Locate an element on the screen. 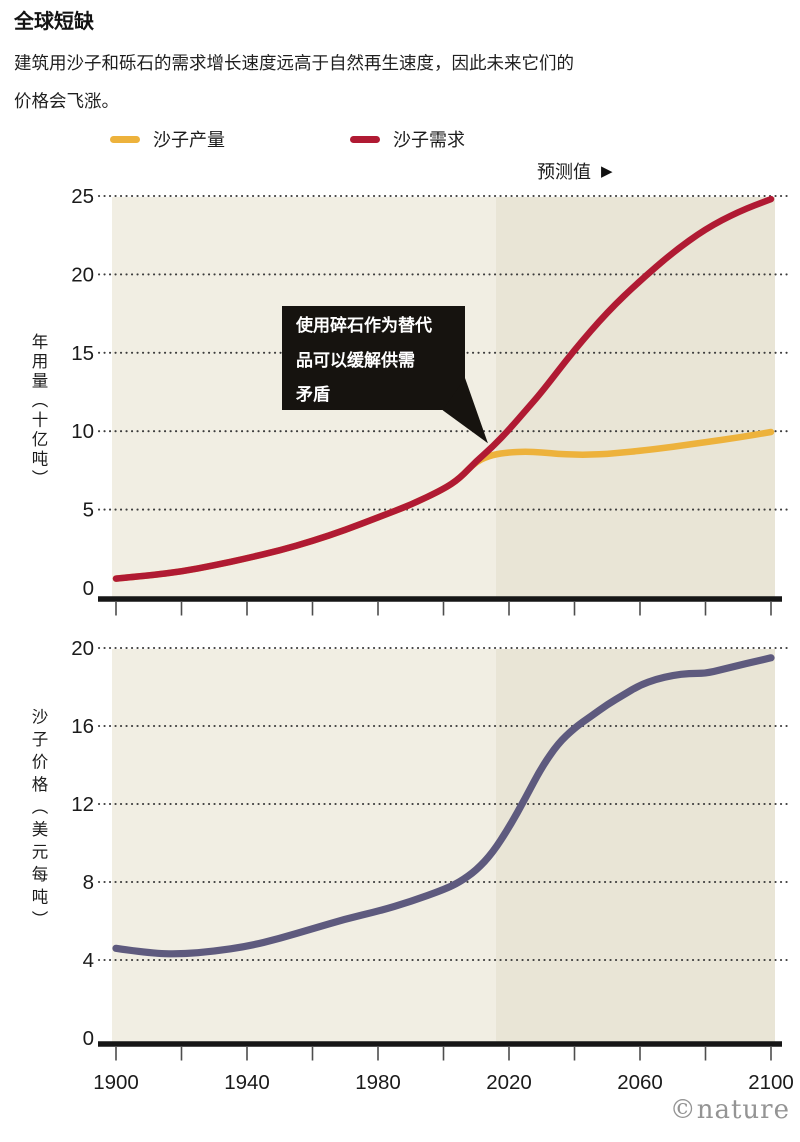 The image size is (800, 1142). subtitle-line-2: 价格会飞涨。 is located at coordinates (66, 101).